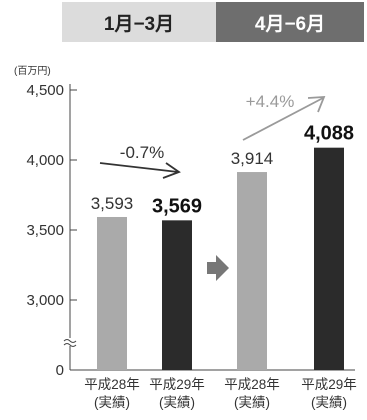 The image size is (367, 420). What do you see at coordinates (270, 101) in the screenshot?
I see `change-label-q2: +4.4%` at bounding box center [270, 101].